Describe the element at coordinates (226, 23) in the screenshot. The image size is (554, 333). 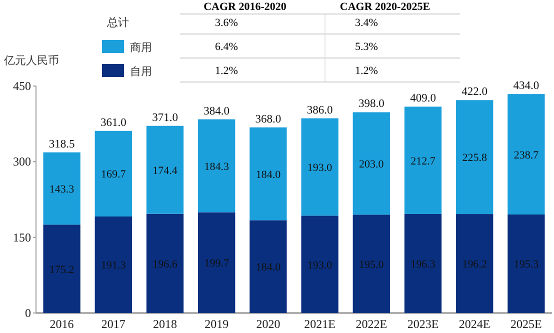
I see `text: 3.6%` at that location.